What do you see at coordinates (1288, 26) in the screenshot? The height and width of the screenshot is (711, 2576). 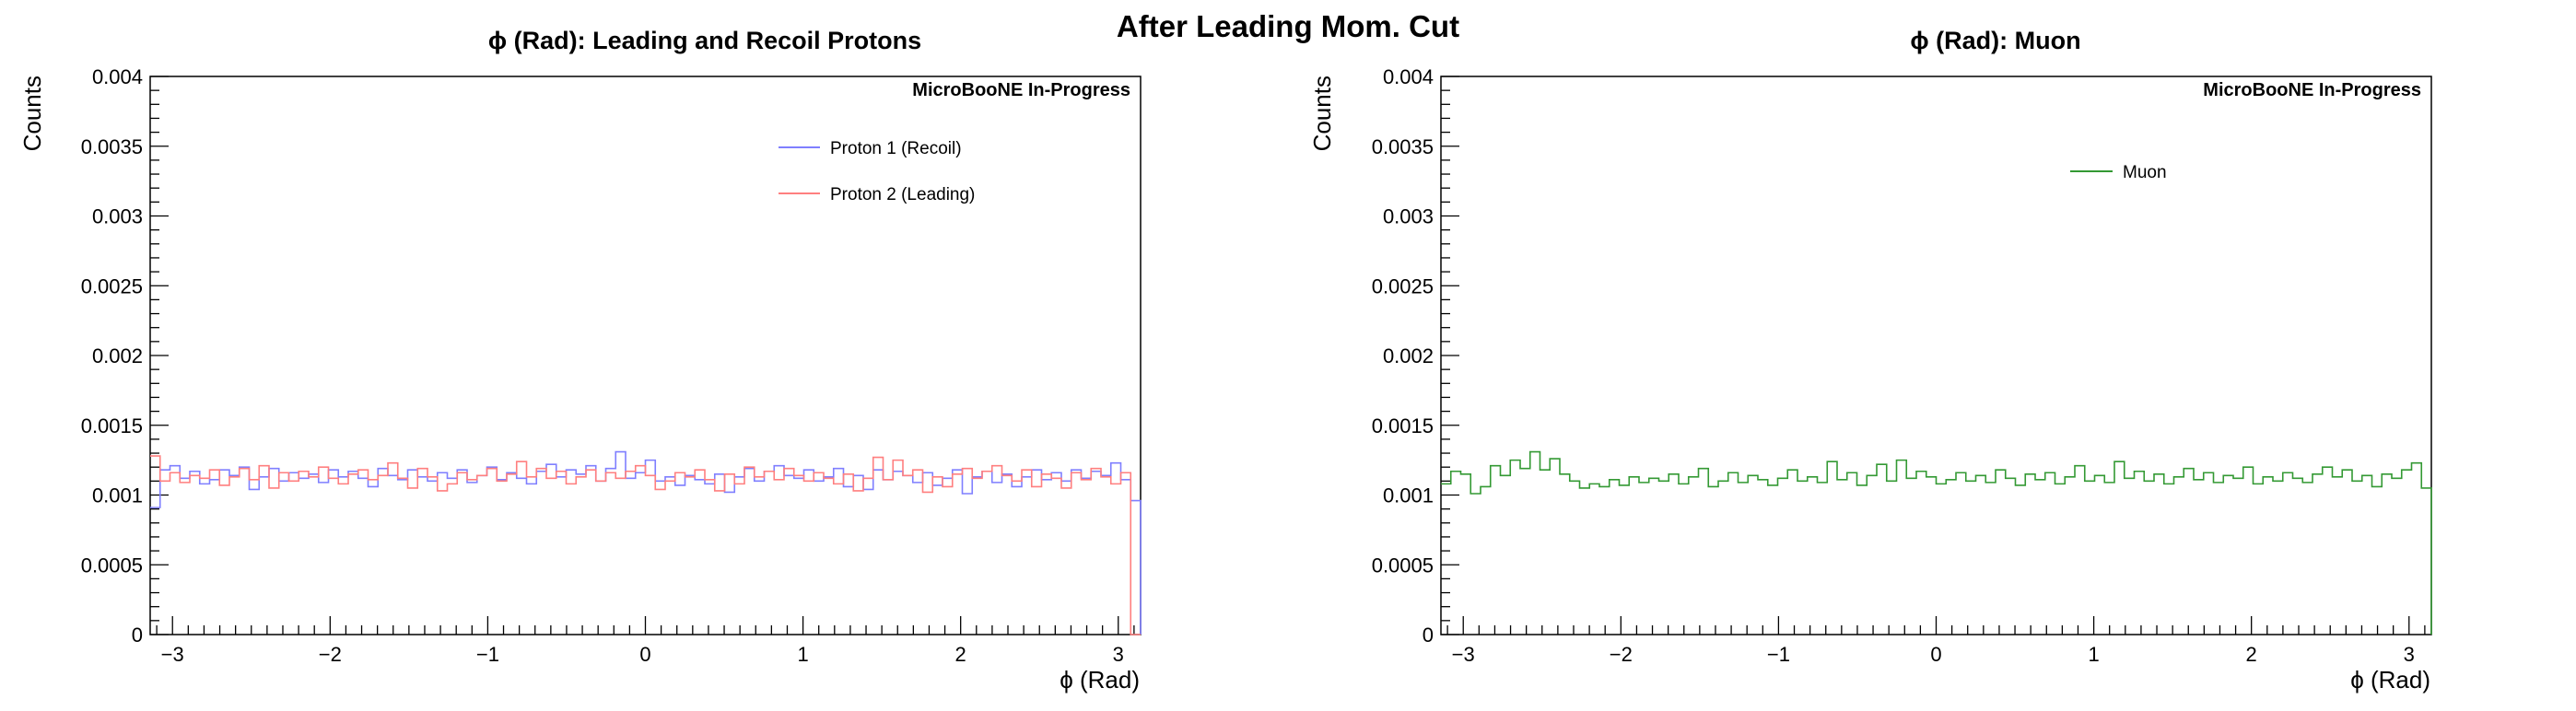 I see `figure-title: After Leading Mom. Cut` at bounding box center [1288, 26].